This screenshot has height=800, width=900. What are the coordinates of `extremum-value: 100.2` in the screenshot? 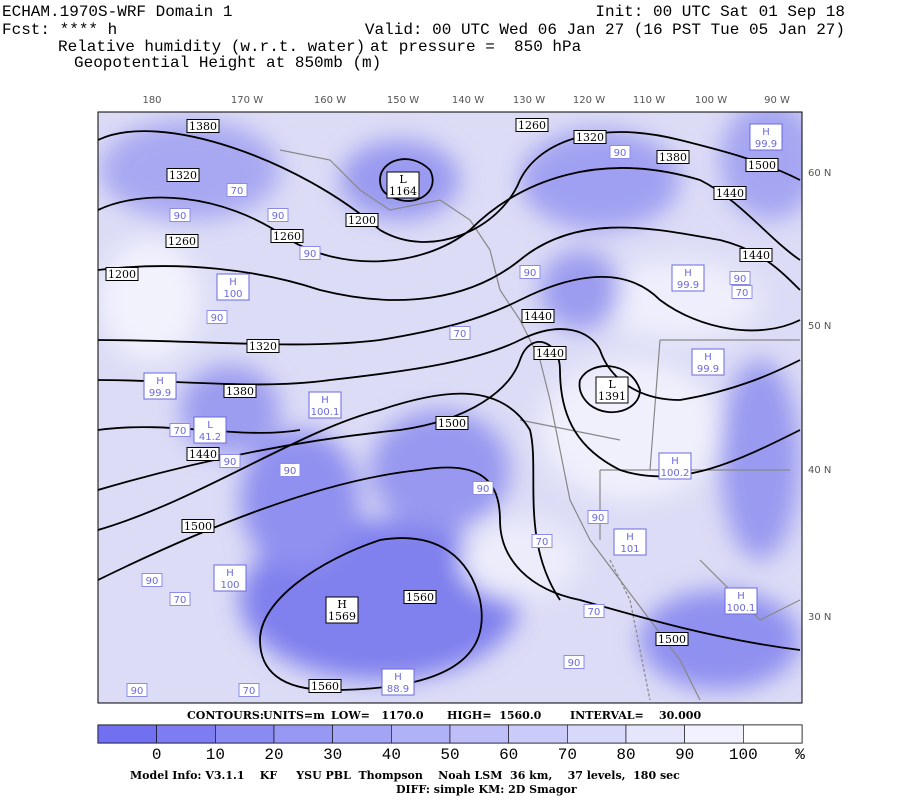 It's located at (675, 473).